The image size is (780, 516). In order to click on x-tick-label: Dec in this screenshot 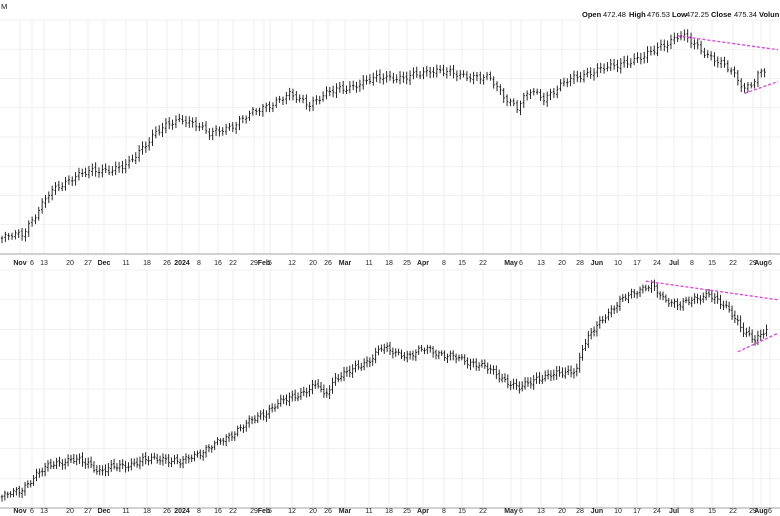, I will do `click(104, 511)`.